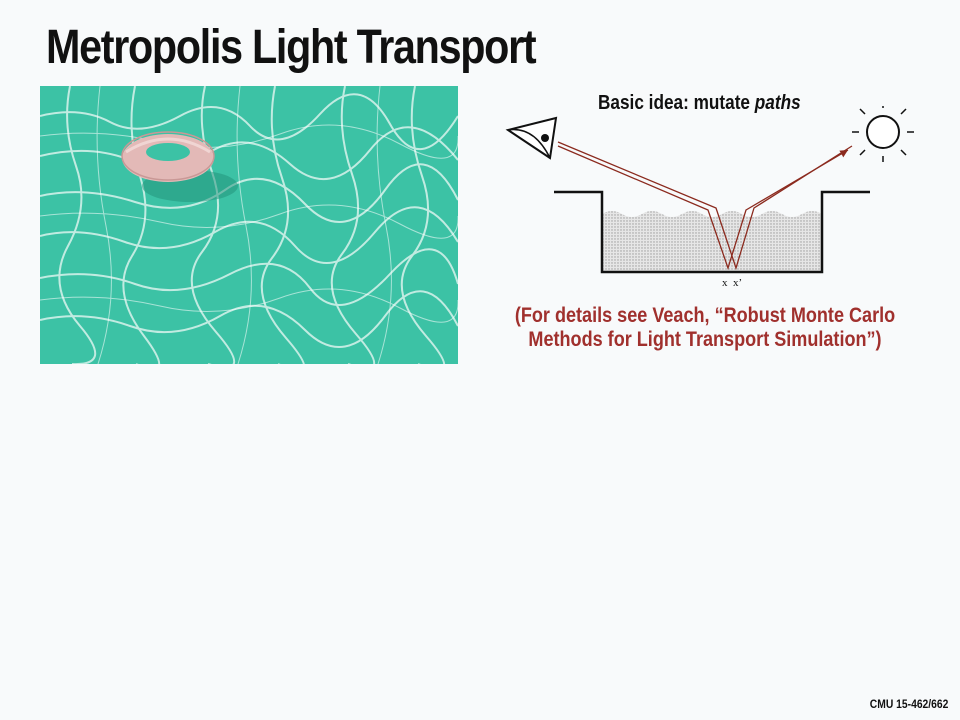  I want to click on sun-icon, so click(883, 134).